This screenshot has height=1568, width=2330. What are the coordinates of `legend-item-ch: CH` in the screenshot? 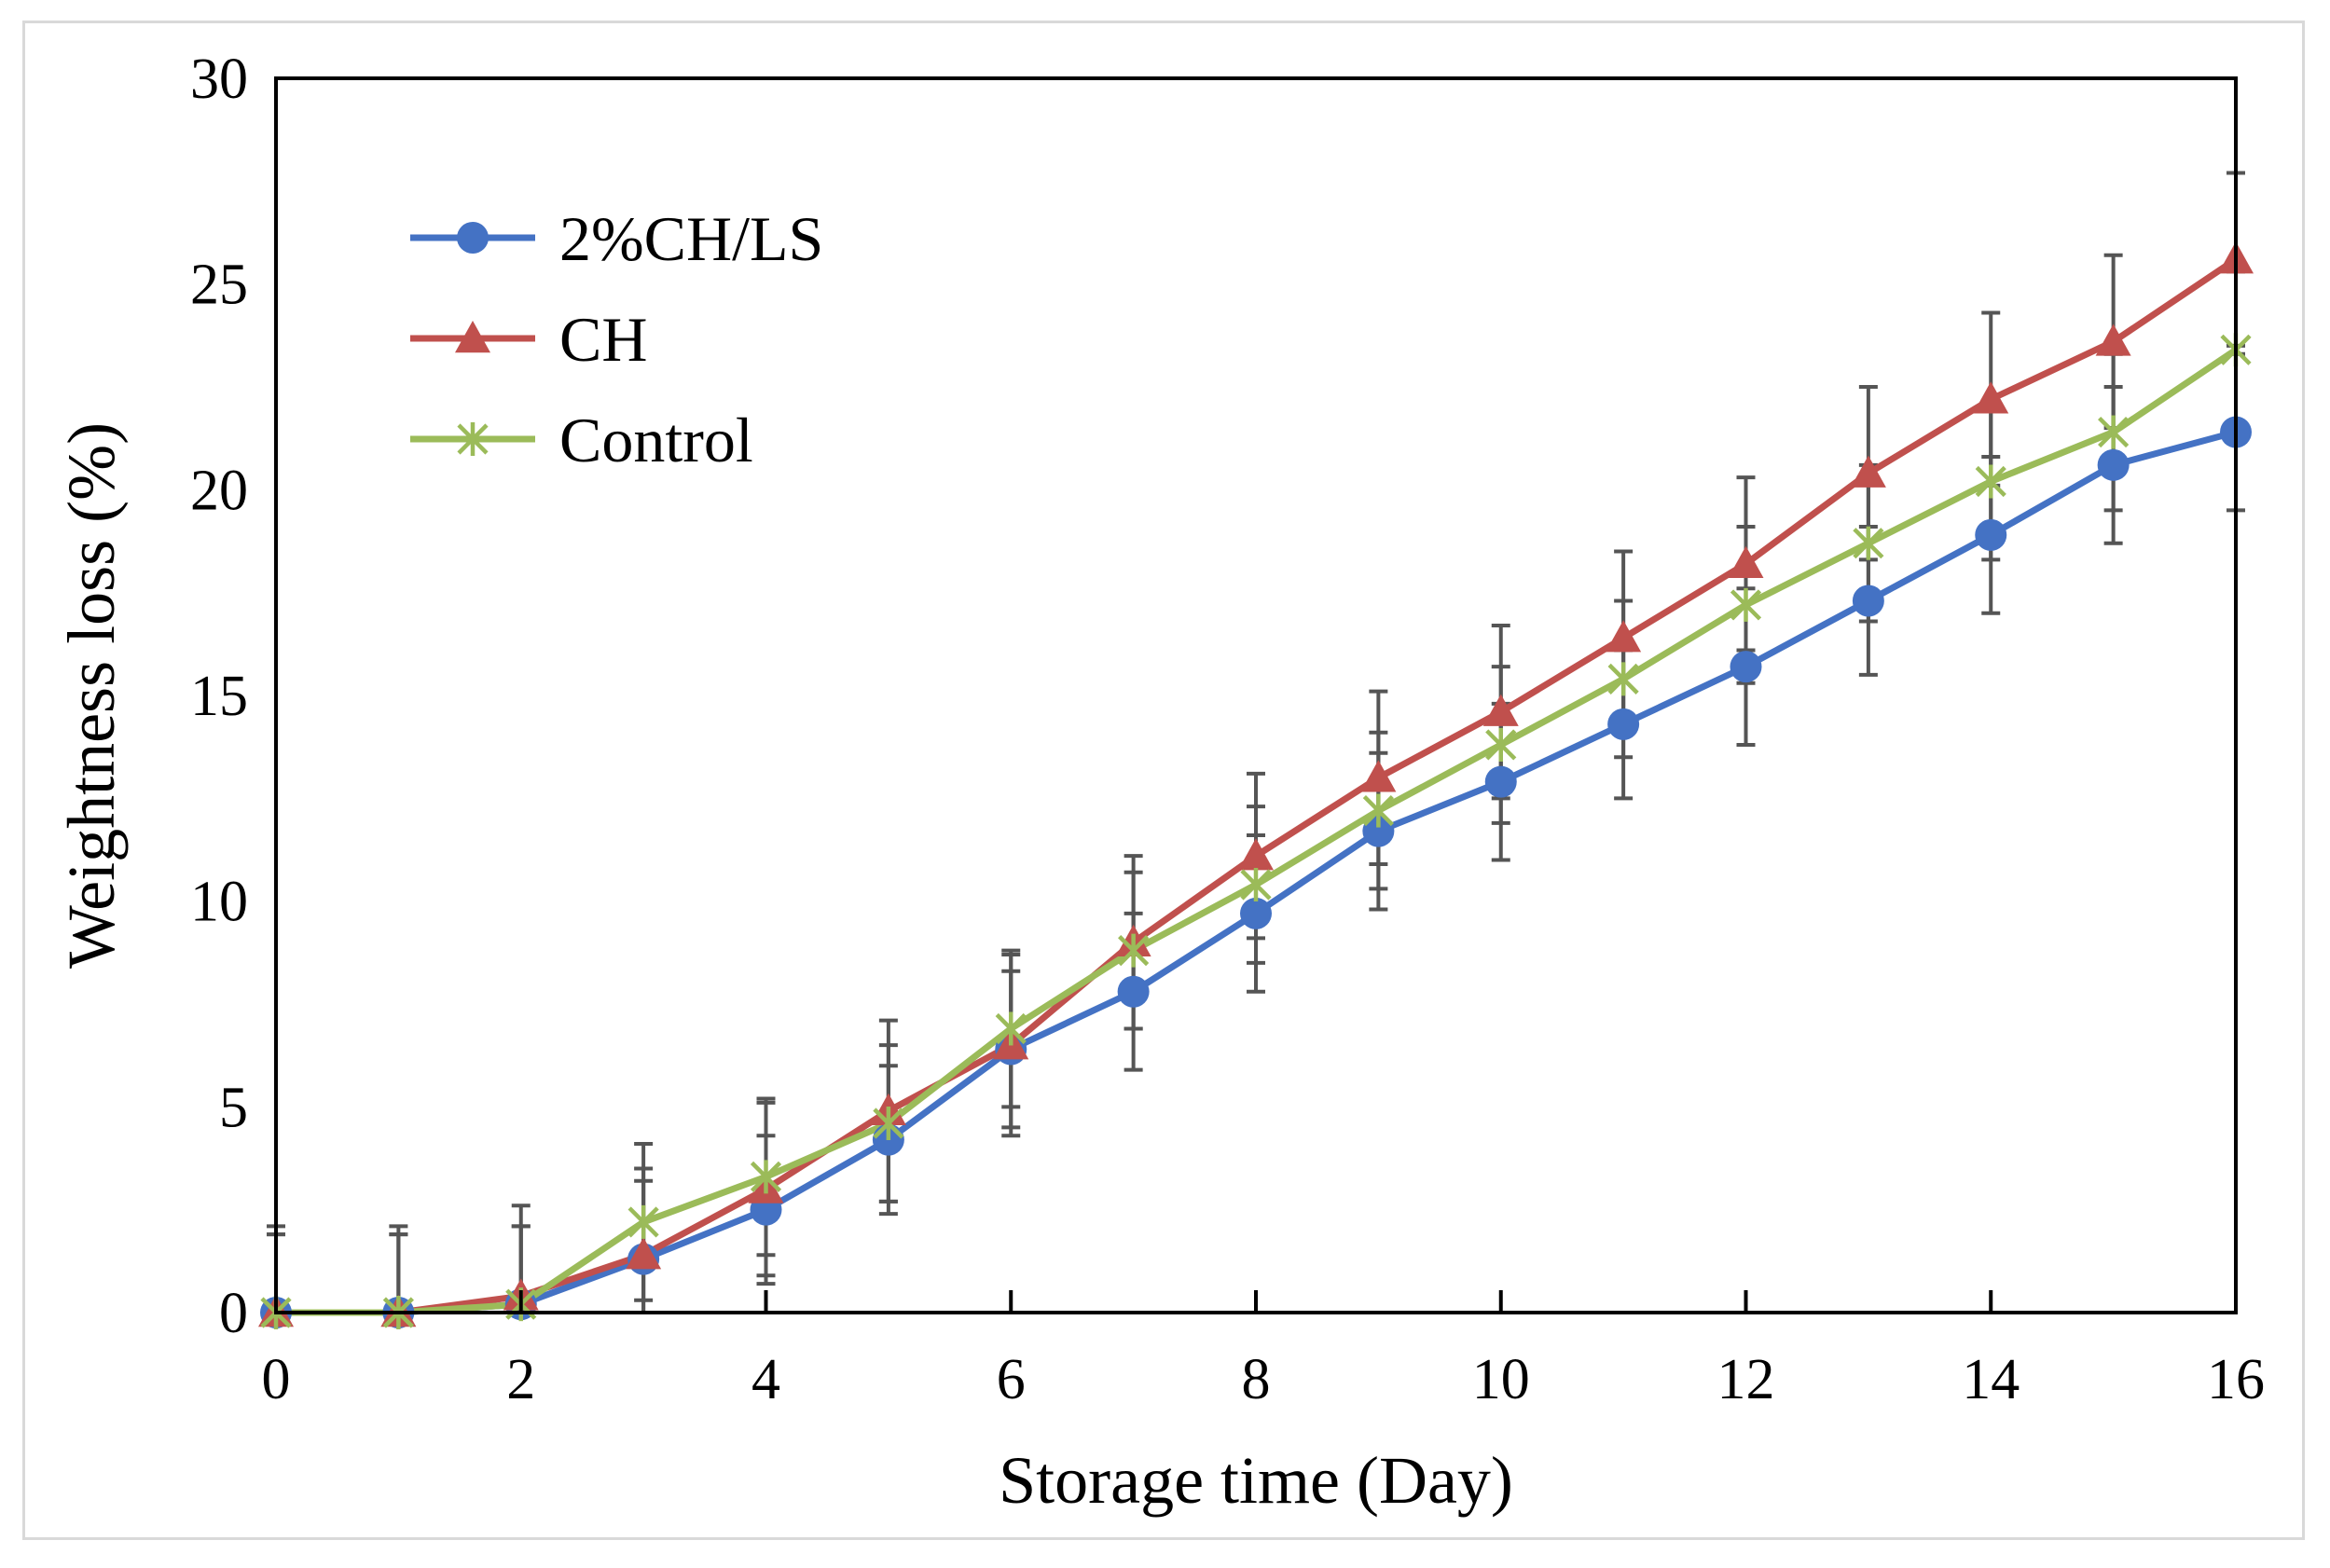 It's located at (528, 339).